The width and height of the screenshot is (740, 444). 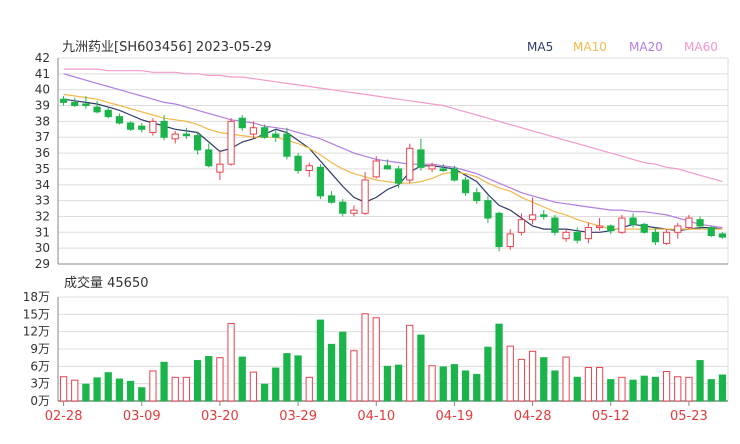 What do you see at coordinates (455, 416) in the screenshot?
I see `date-tick-label: 04-19` at bounding box center [455, 416].